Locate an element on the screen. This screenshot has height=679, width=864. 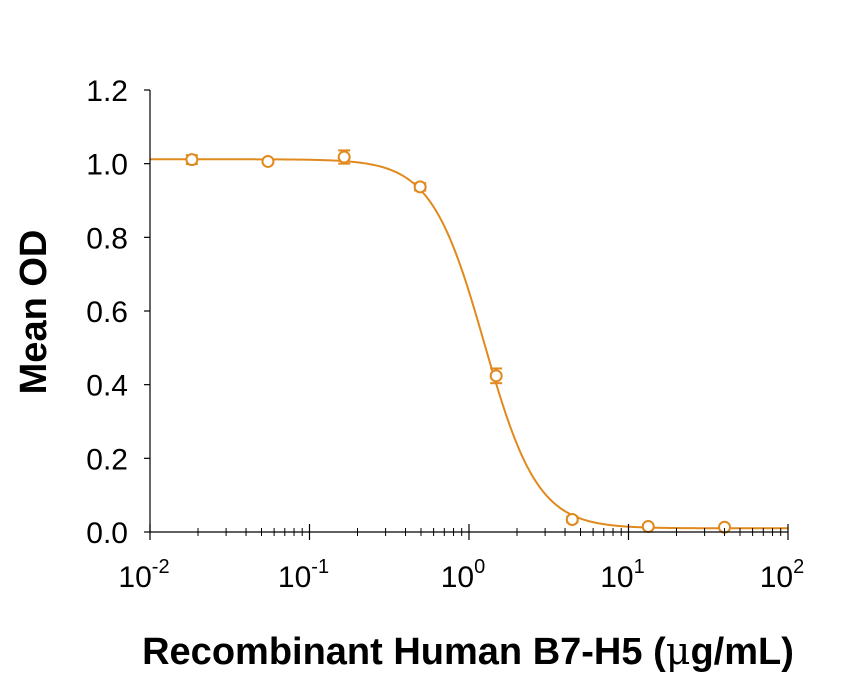
x-tick-label: 10⁻¹ is located at coordinates (303, 575).